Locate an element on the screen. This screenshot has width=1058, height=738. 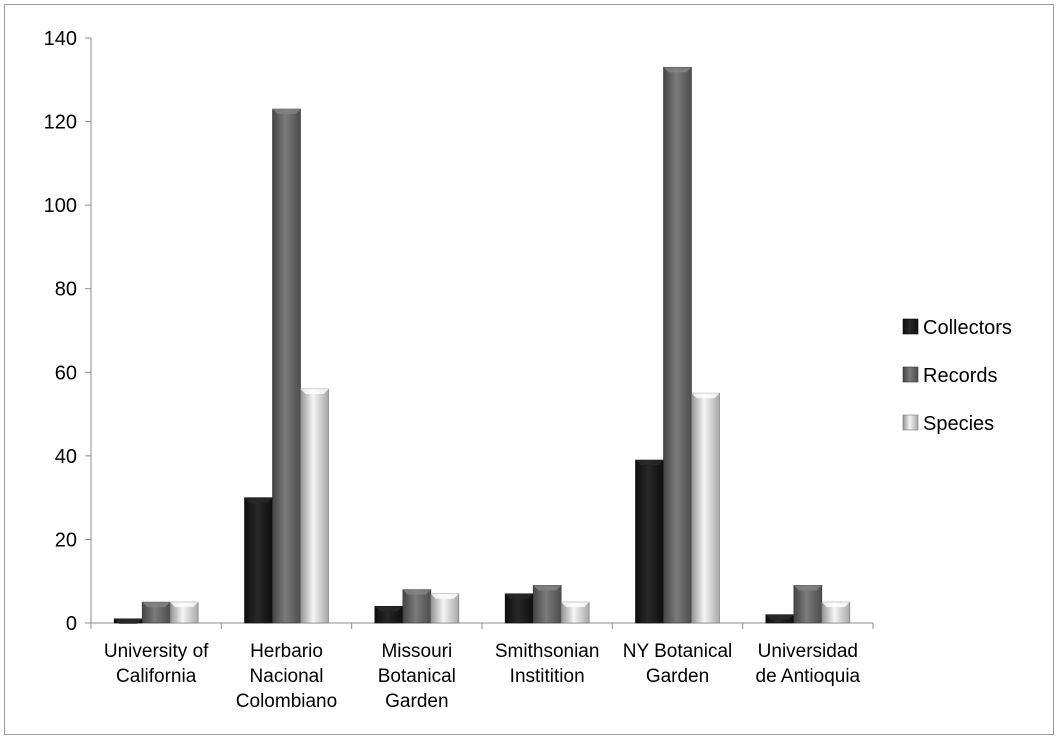
y-tick-label: 40 is located at coordinates (66, 457).